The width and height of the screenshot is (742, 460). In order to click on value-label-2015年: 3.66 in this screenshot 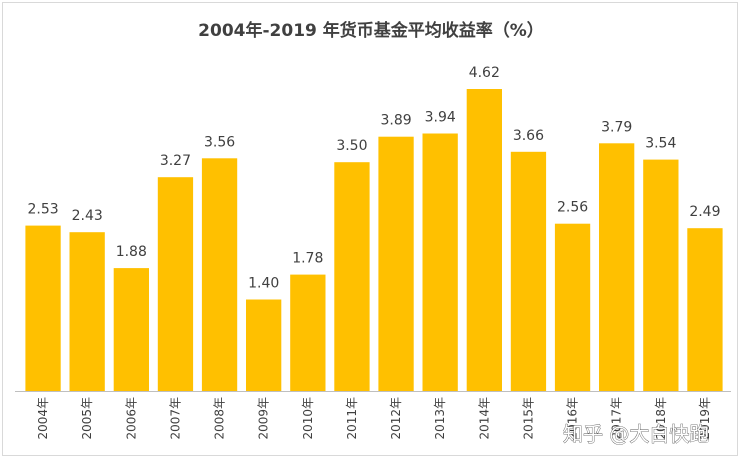, I will do `click(528, 136)`.